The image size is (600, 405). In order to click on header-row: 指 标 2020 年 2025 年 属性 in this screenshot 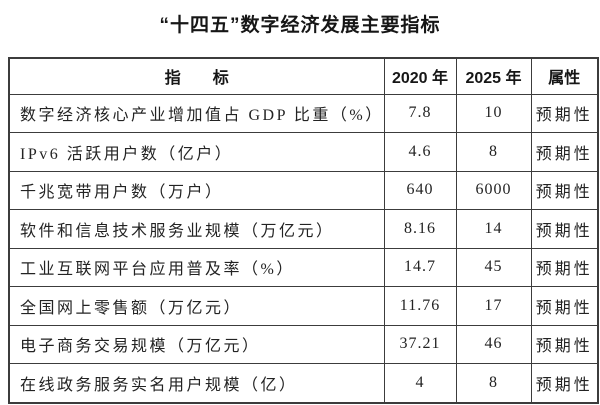, I will do `click(303, 76)`.